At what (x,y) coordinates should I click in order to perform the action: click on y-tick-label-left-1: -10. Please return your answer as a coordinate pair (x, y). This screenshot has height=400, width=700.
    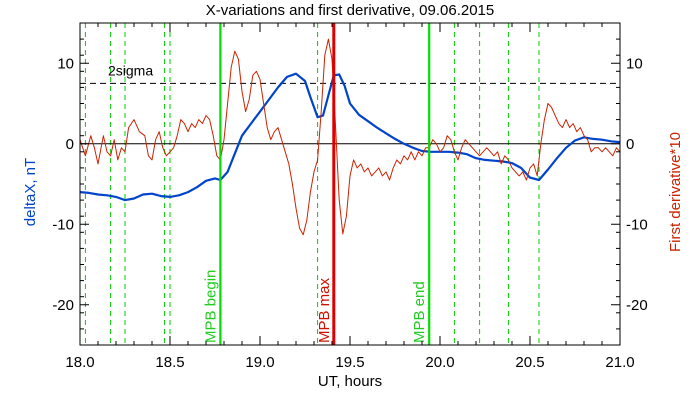
    Looking at the image, I should click on (63, 224).